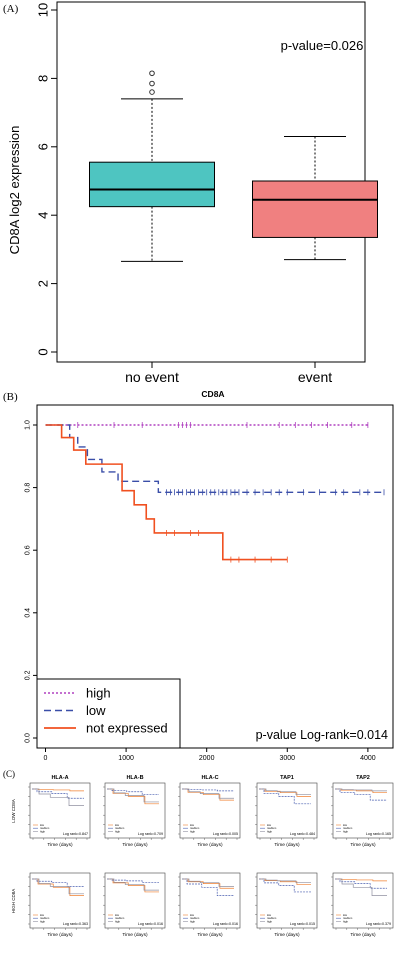  What do you see at coordinates (378, 924) in the screenshot?
I see `small-pvalue: Log rank=0.379` at bounding box center [378, 924].